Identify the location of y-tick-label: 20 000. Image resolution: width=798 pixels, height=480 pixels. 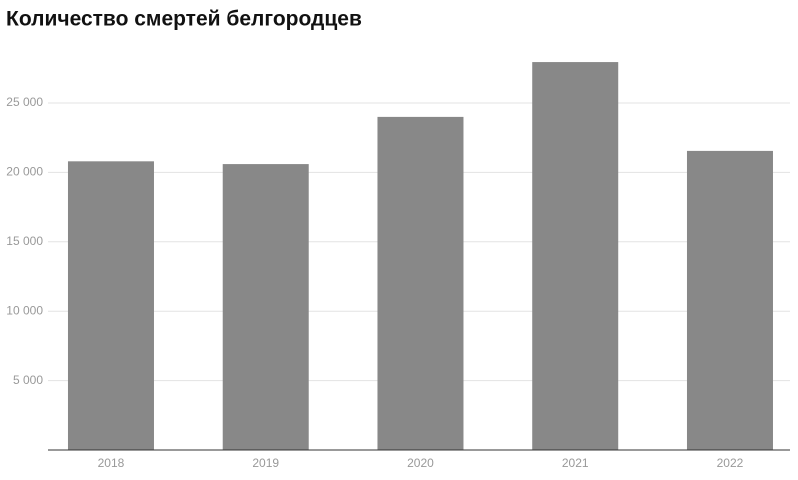
(24, 172).